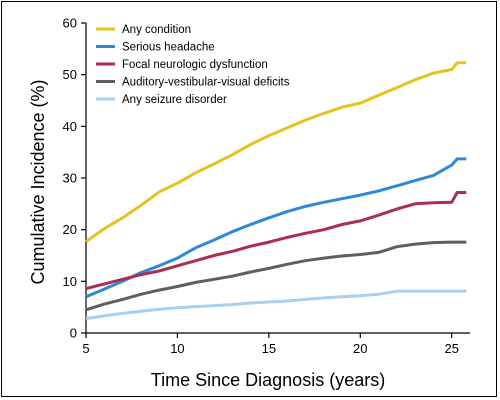 The image size is (500, 400). Describe the element at coordinates (70, 23) in the screenshot. I see `y-tick-label: 60` at that location.